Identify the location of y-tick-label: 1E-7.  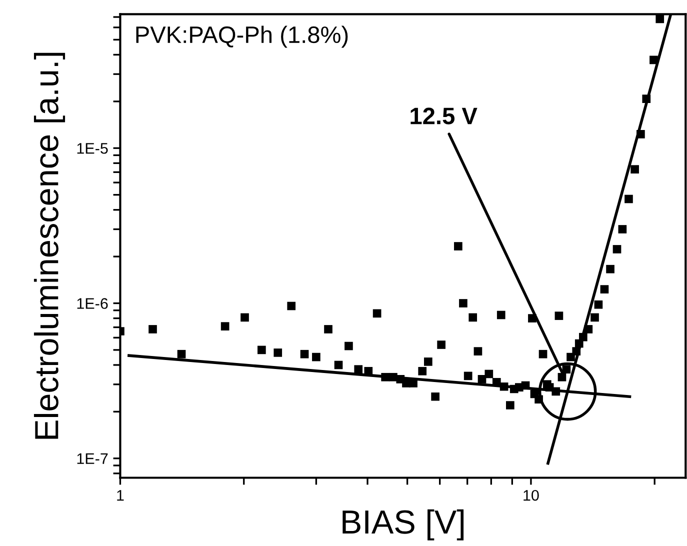
(92, 458).